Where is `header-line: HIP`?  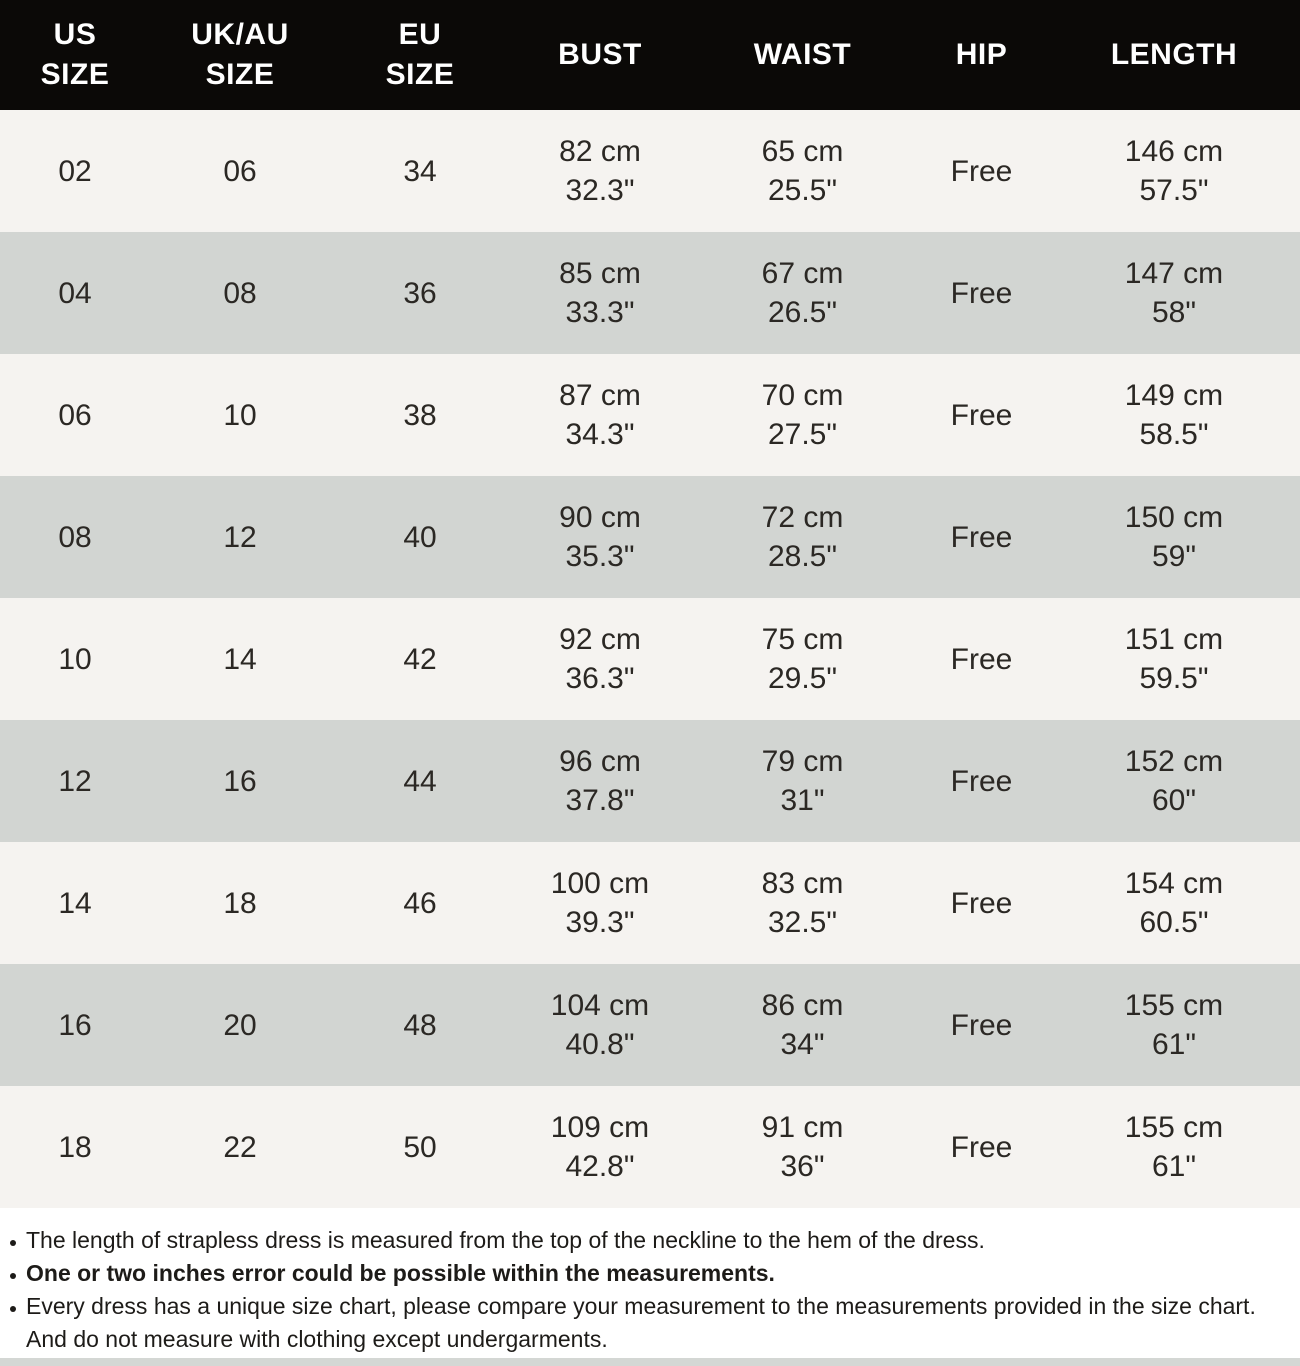 header-line: HIP is located at coordinates (981, 54).